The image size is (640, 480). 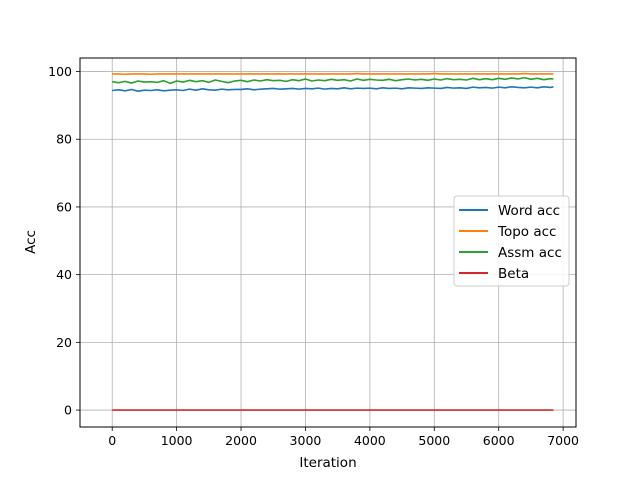 What do you see at coordinates (333, 80) in the screenshot?
I see `series-line-assm-acc` at bounding box center [333, 80].